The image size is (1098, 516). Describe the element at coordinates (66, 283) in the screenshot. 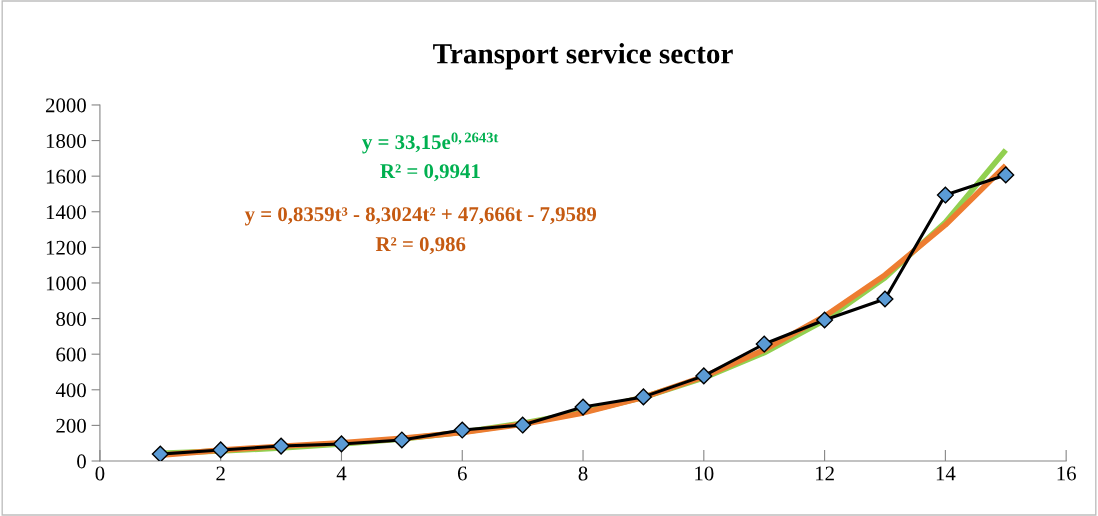

I see `y-tick-label: 1000` at that location.